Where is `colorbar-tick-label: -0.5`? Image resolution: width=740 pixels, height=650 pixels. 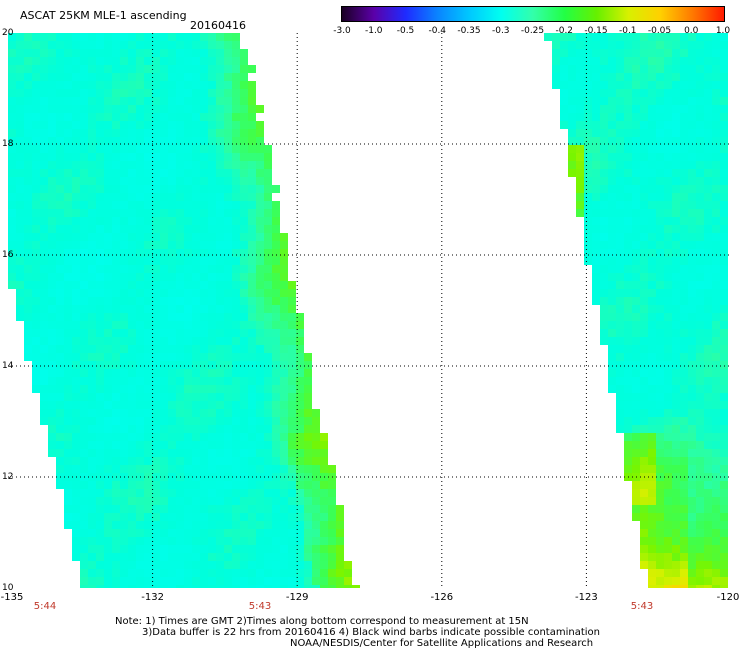
colorbar-tick-label: -0.5 is located at coordinates (405, 31).